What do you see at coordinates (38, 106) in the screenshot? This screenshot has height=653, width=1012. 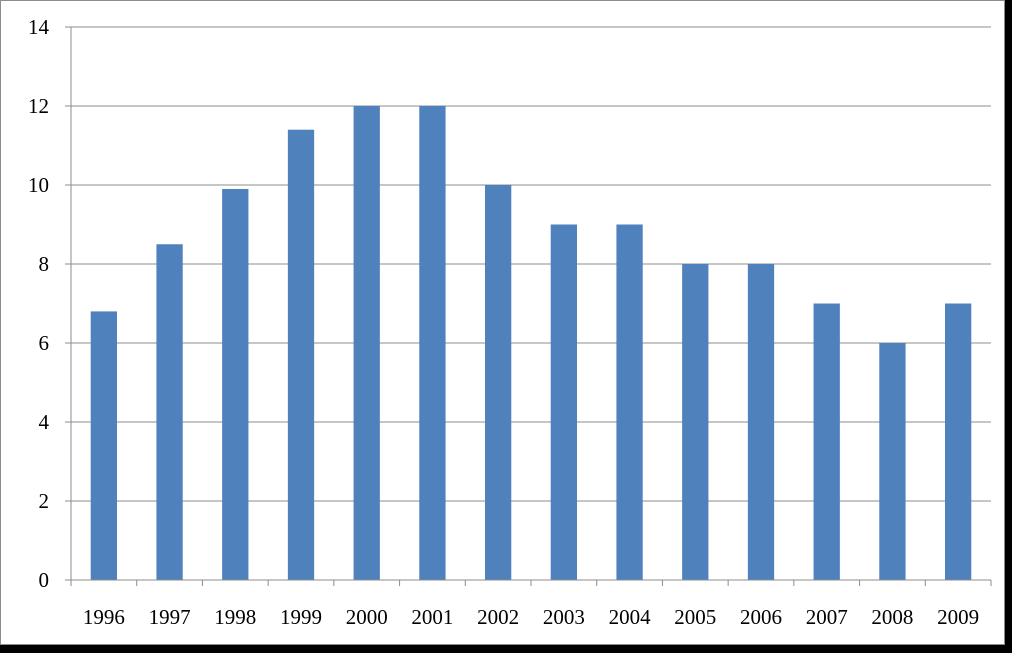 I see `y-tick-label: 12` at bounding box center [38, 106].